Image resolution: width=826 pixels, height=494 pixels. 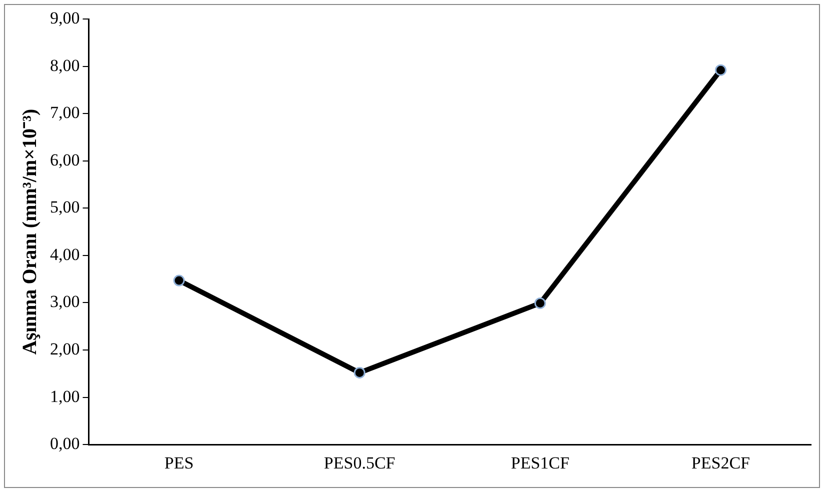 I want to click on x-tick-label: PES, so click(x=179, y=462).